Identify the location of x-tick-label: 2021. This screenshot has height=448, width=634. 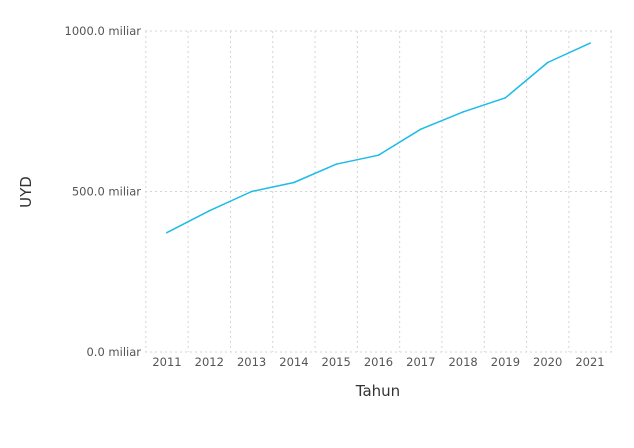
(589, 362).